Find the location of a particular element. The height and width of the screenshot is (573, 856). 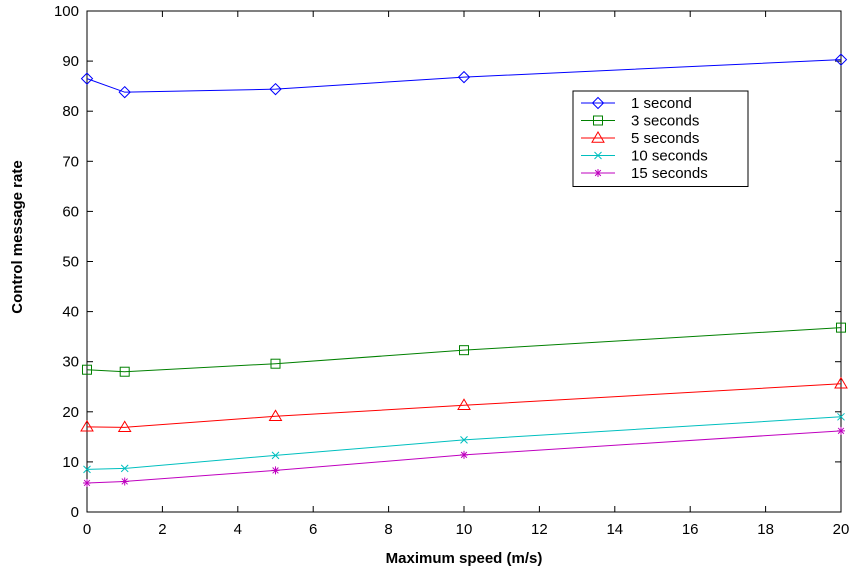

series-15-seconds is located at coordinates (464, 456).